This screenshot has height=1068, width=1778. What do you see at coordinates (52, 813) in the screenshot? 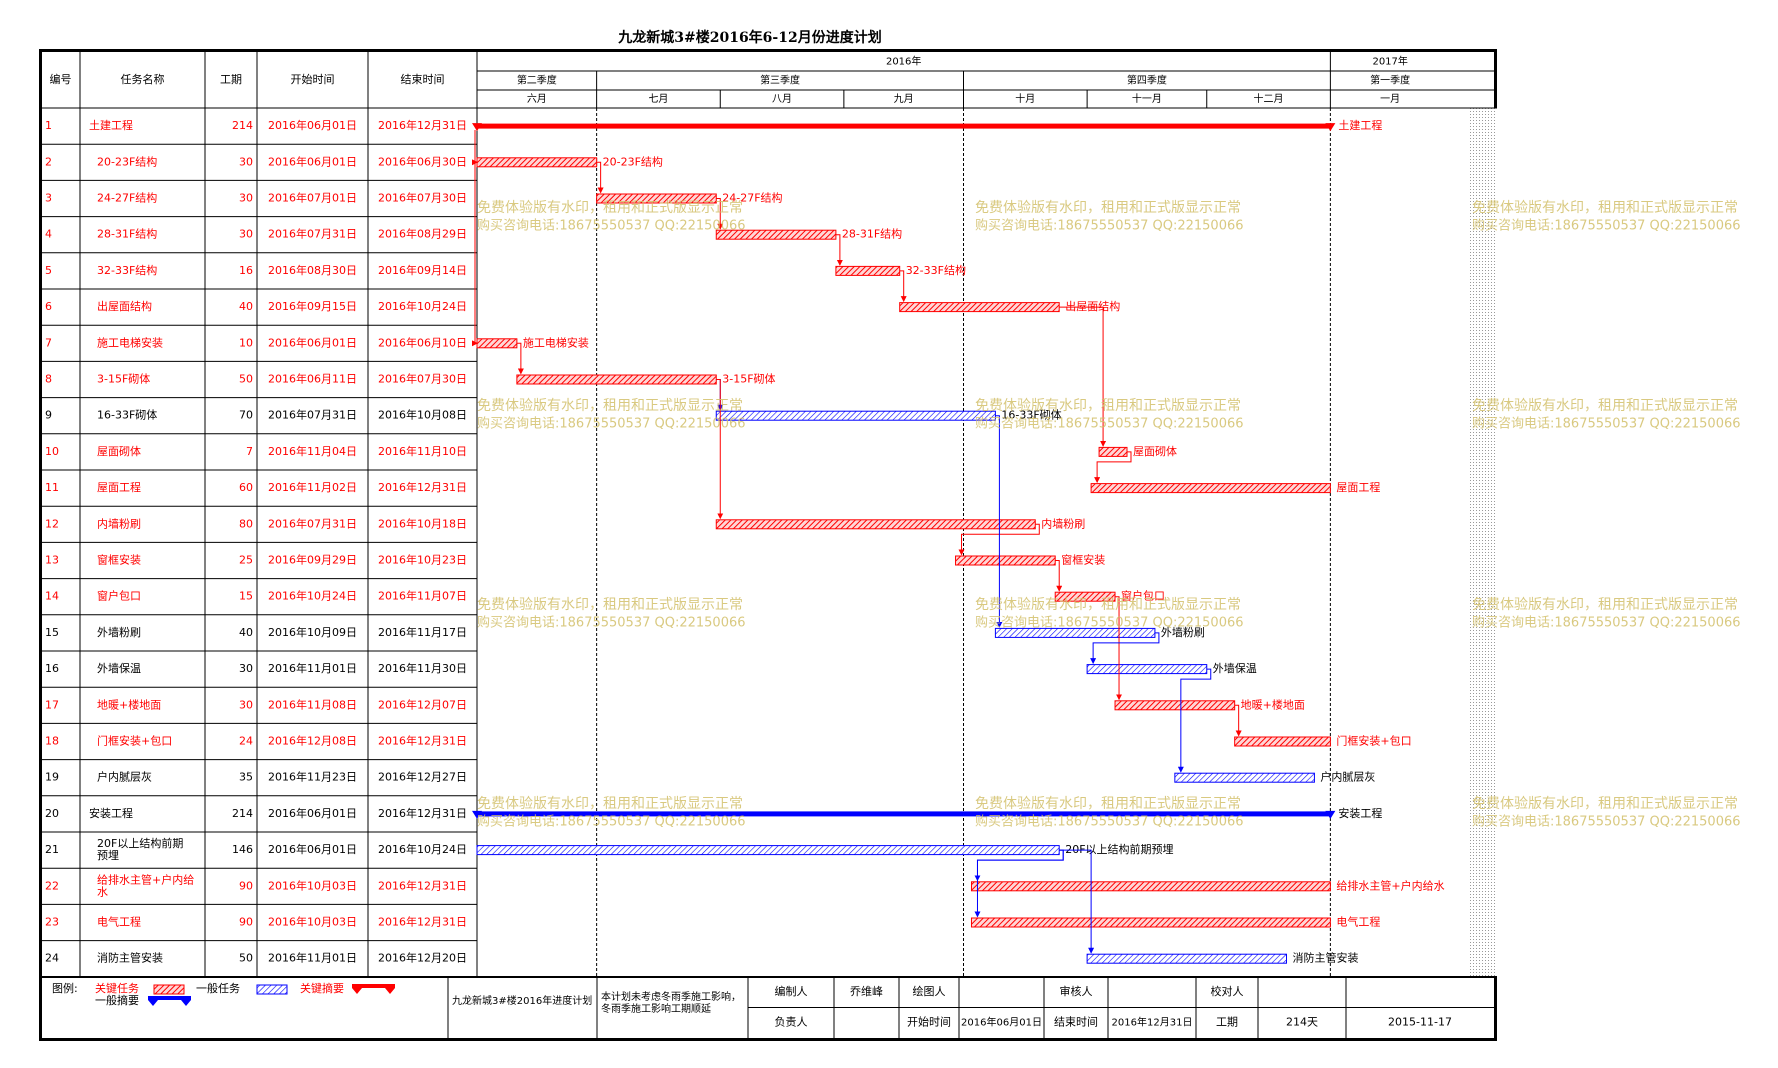
I see `task-id: 20` at bounding box center [52, 813].